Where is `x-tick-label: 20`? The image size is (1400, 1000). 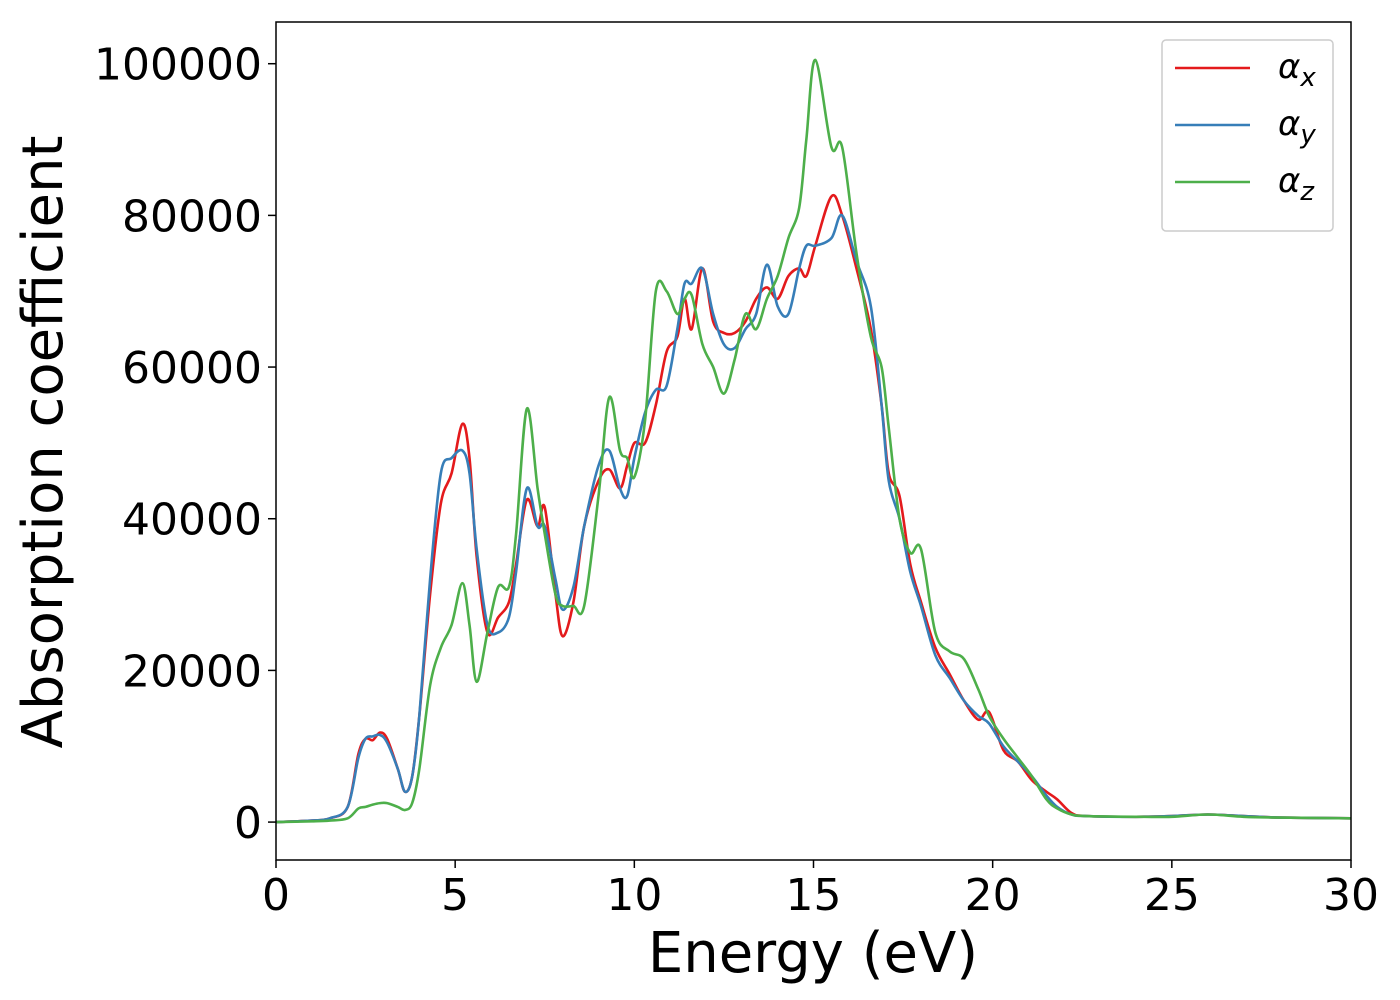
x-tick-label: 20 is located at coordinates (993, 895).